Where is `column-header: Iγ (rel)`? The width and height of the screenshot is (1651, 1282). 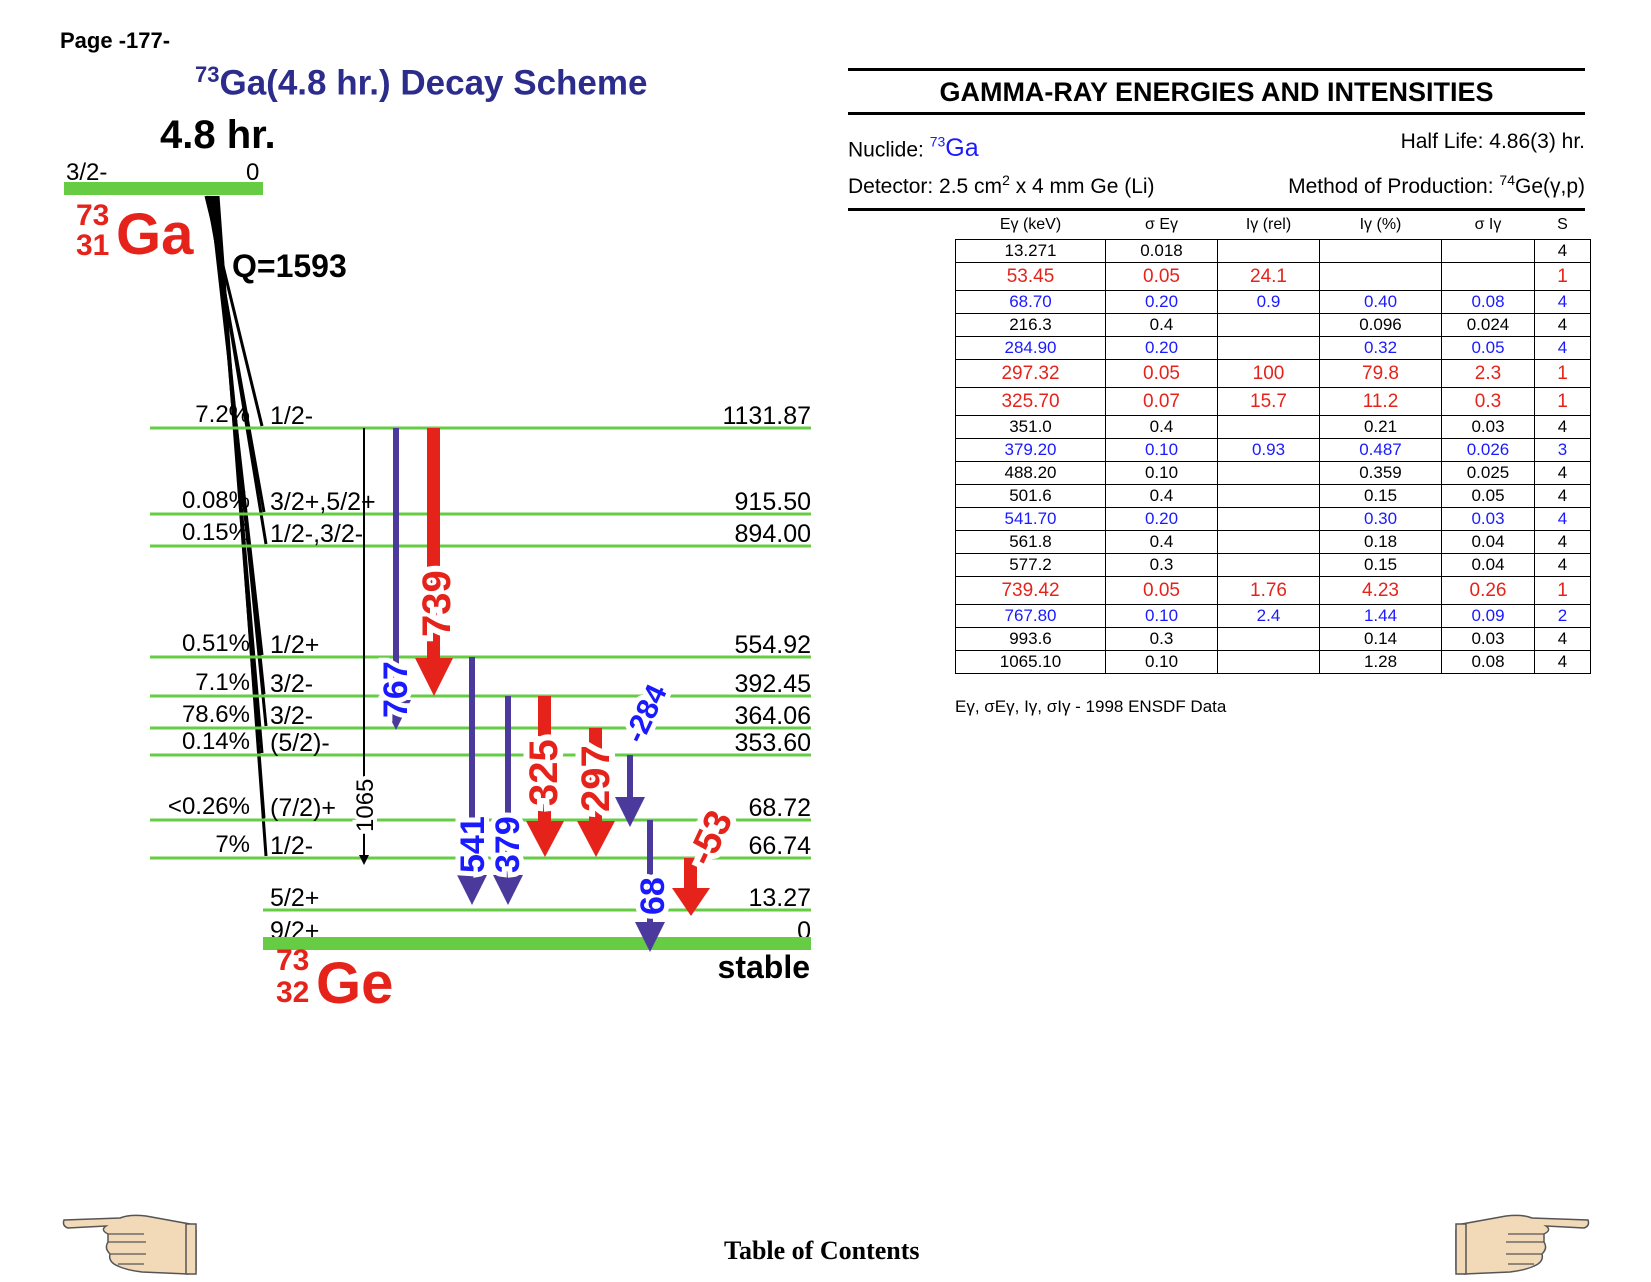
column-header: Iγ (rel) is located at coordinates (1268, 224).